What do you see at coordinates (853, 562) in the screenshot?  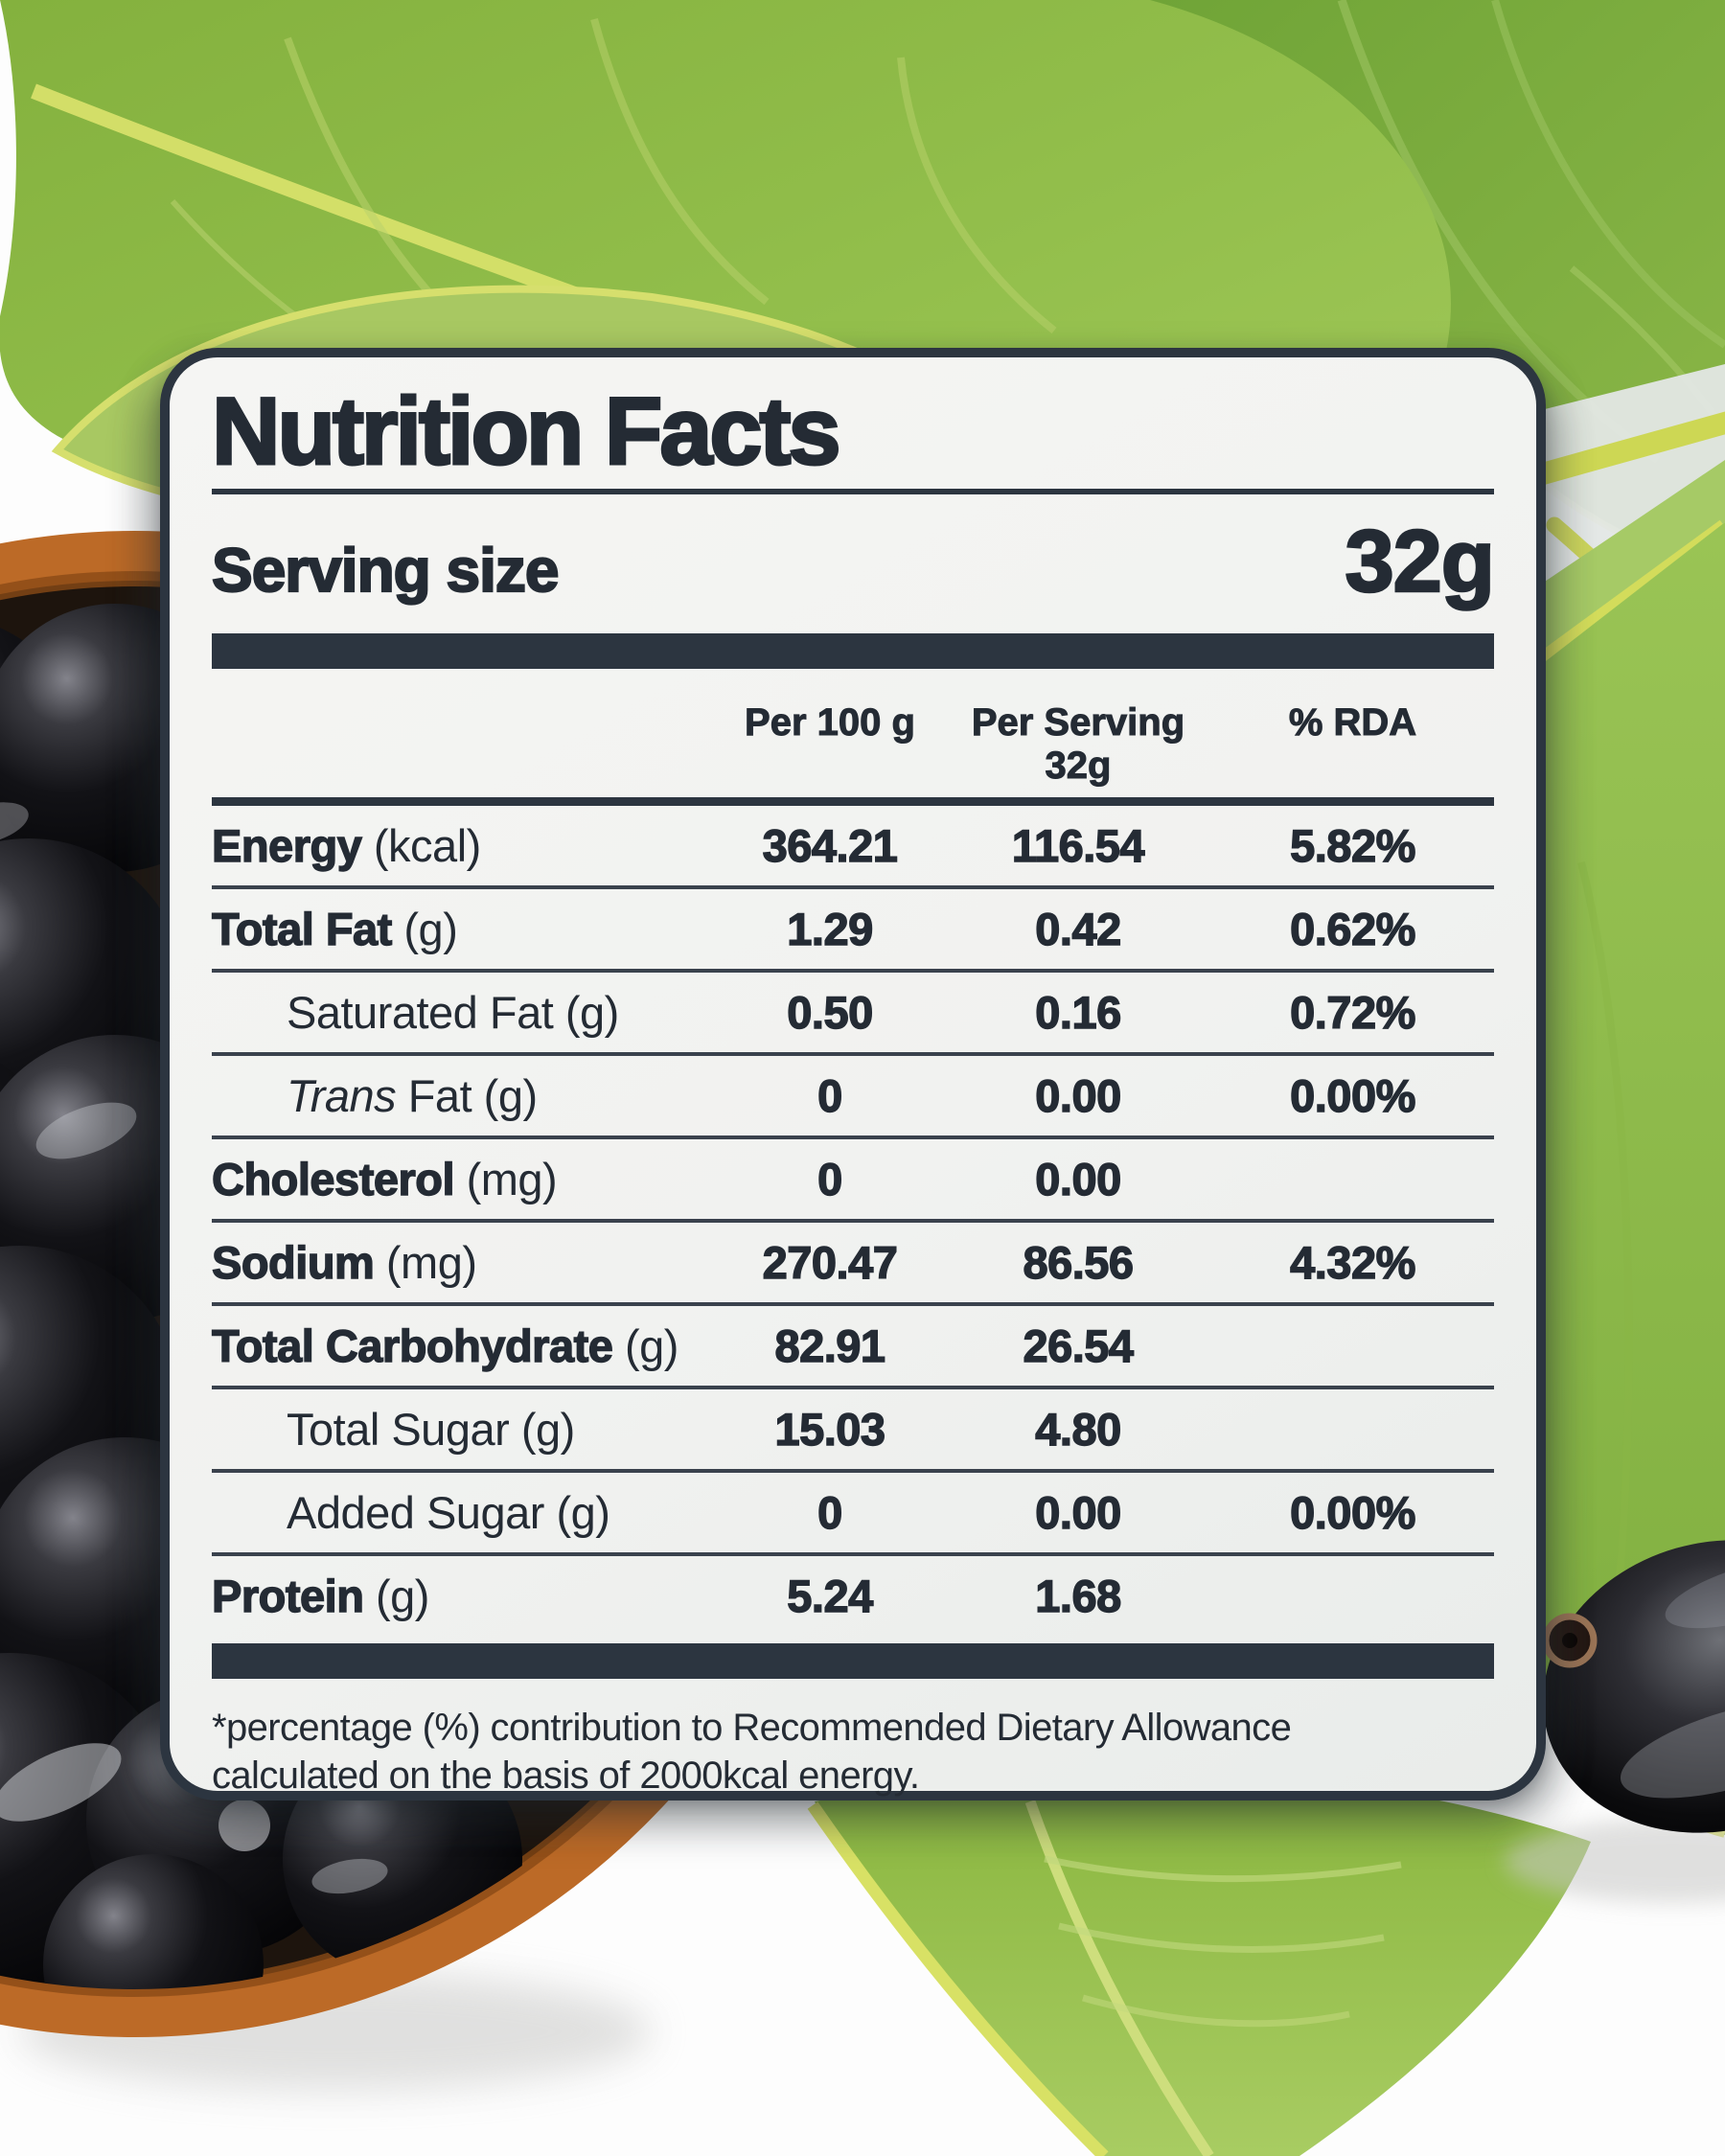 I see `serving-size-row: Serving size 32g` at bounding box center [853, 562].